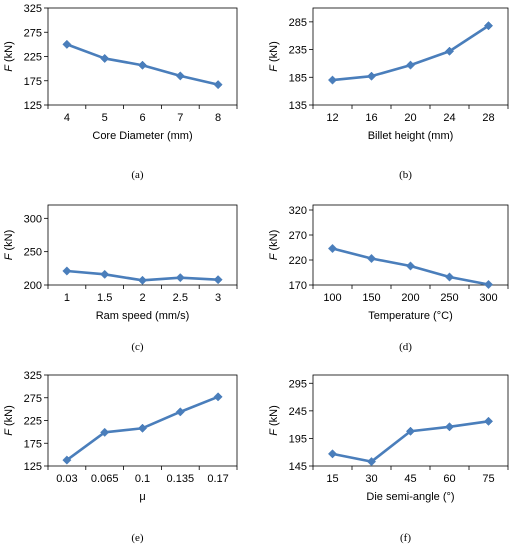  Describe the element at coordinates (217, 479) in the screenshot. I see `x-tick-label: 0.17` at that location.